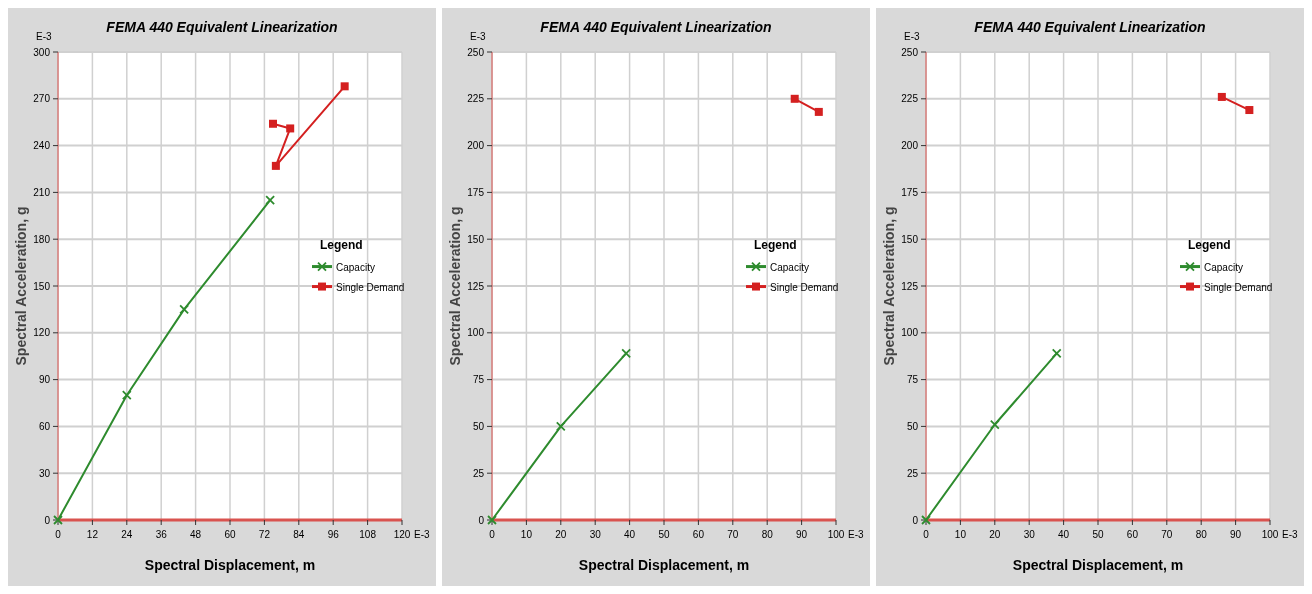 Image resolution: width=1312 pixels, height=594 pixels. I want to click on y-tick-label: 30, so click(44, 473).